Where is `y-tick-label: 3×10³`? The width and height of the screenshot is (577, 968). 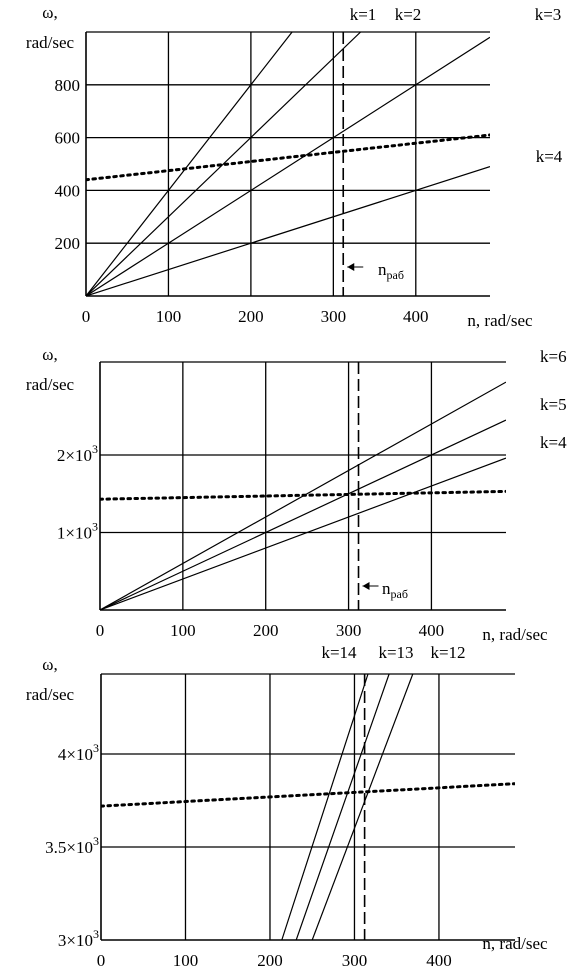
y-tick-label: 3×10³ is located at coordinates (78, 938).